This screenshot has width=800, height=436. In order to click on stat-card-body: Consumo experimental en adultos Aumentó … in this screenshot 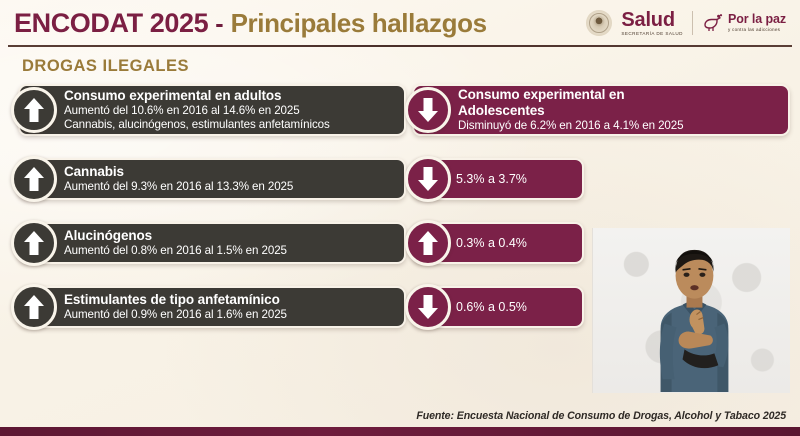, I will do `click(212, 110)`.